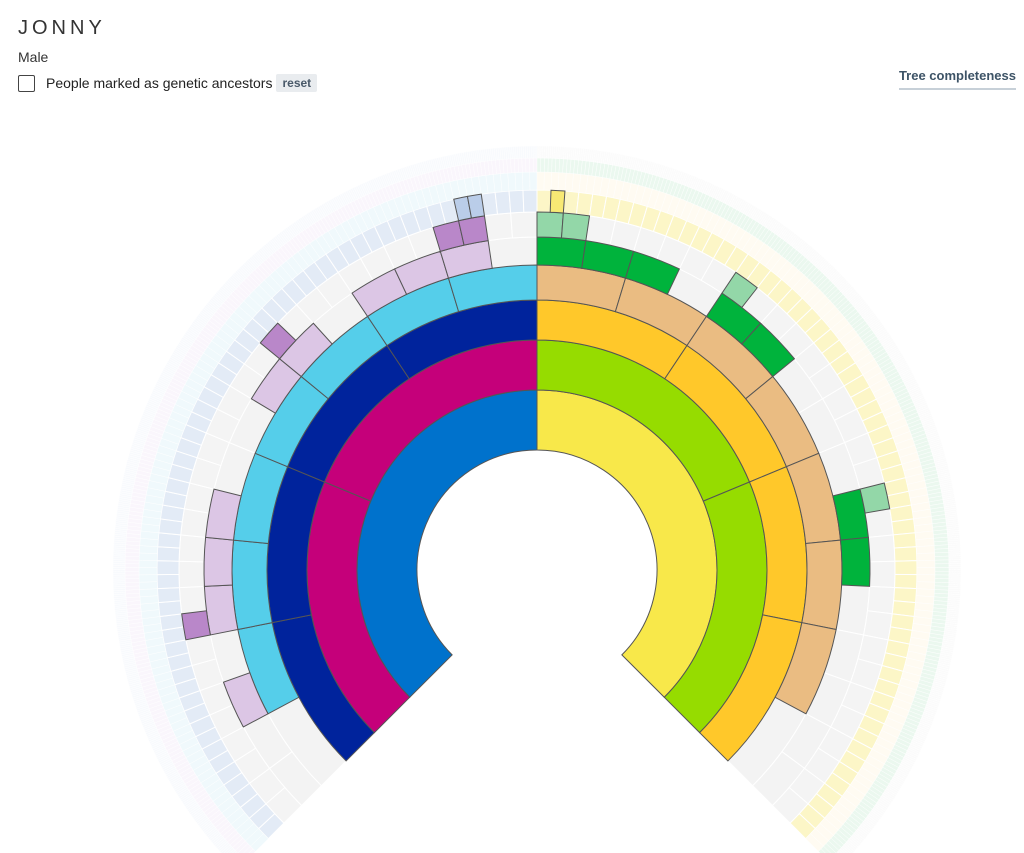 The height and width of the screenshot is (853, 1024). I want to click on genetic-ancestors-label: People marked as genetic ancestors, so click(159, 83).